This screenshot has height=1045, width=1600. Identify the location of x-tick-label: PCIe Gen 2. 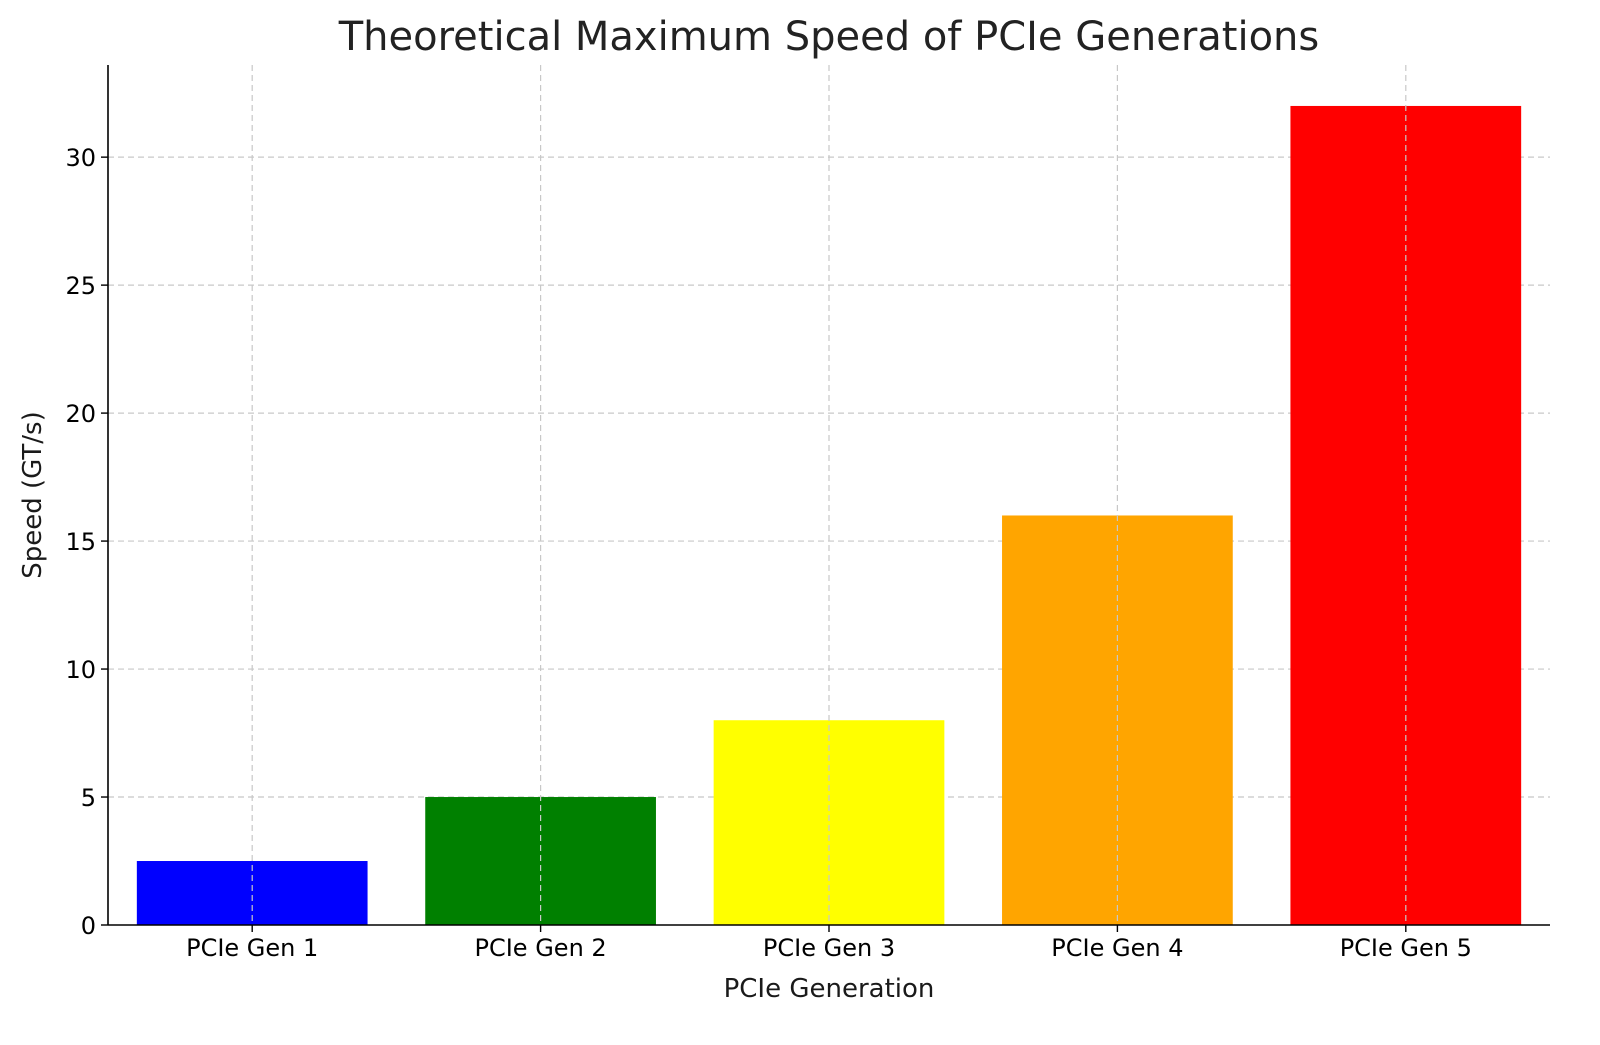
(541, 948).